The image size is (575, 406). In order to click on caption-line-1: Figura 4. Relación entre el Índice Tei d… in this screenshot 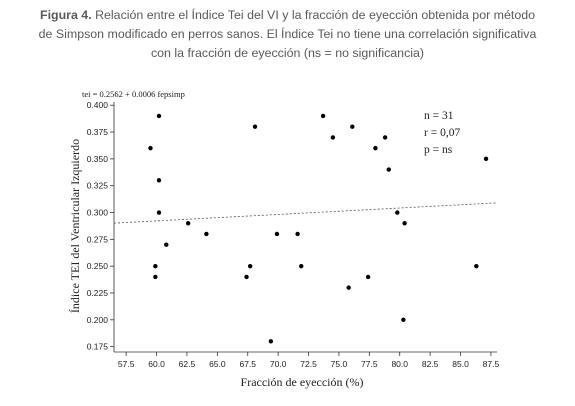, I will do `click(287, 15)`.